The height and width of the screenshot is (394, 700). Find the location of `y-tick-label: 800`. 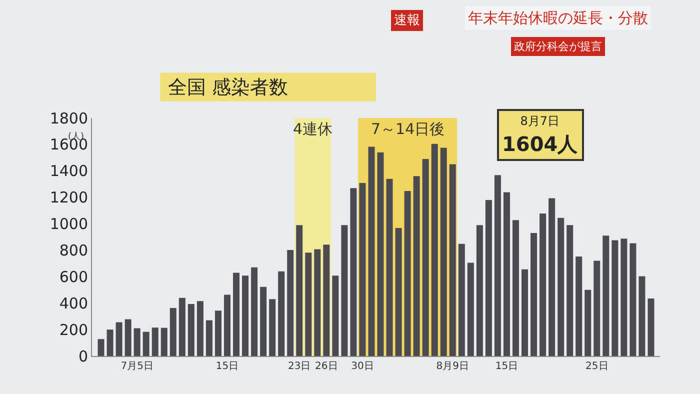

y-tick-label: 800 is located at coordinates (73, 250).